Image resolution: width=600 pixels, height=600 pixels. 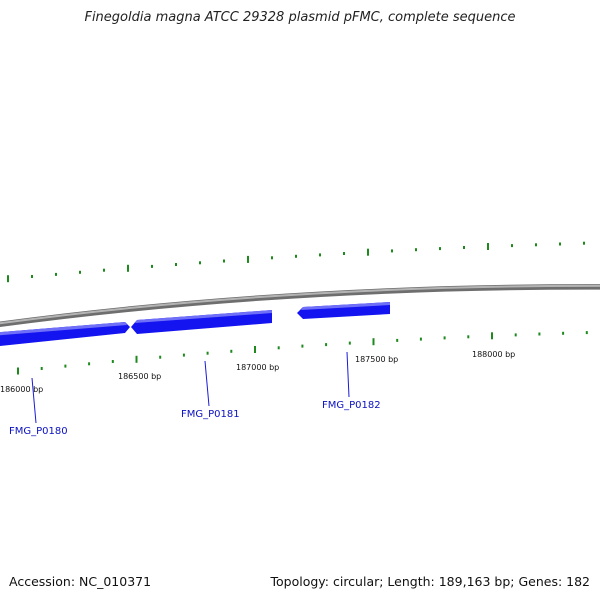 I want to click on accession-text: Accession: NC_010371, so click(x=80, y=581).